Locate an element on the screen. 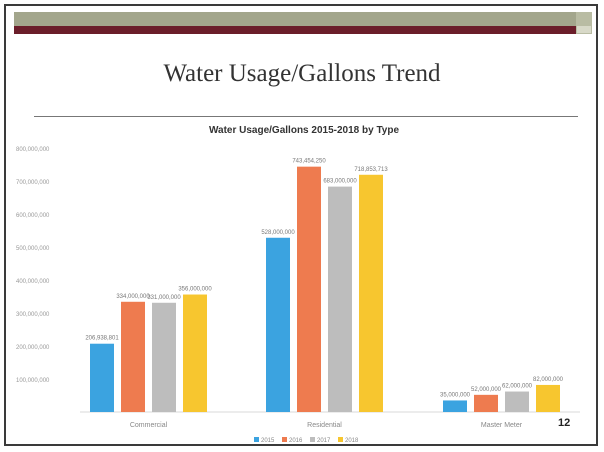 Image resolution: width=604 pixels, height=452 pixels. legend-label: 2016 is located at coordinates (296, 441).